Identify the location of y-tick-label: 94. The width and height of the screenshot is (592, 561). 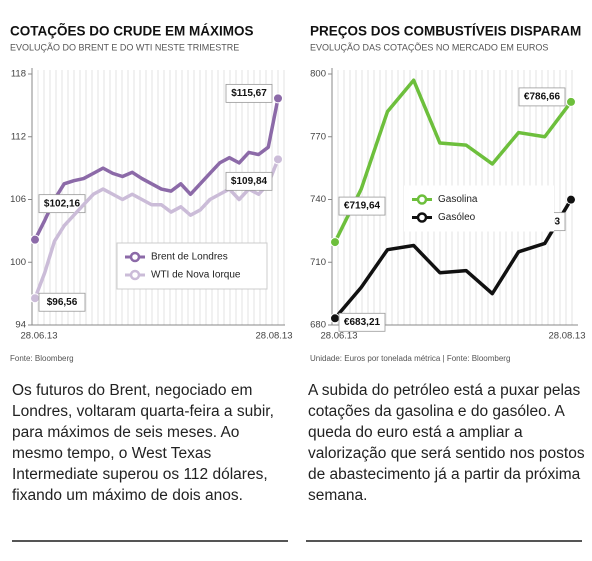
(20, 325).